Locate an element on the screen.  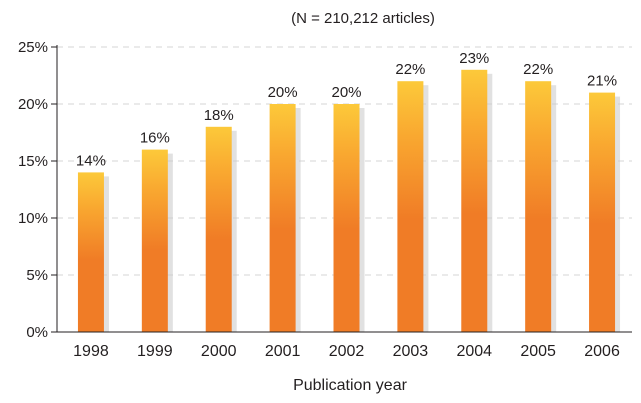
x-tick-label-2006: 2006 is located at coordinates (602, 351).